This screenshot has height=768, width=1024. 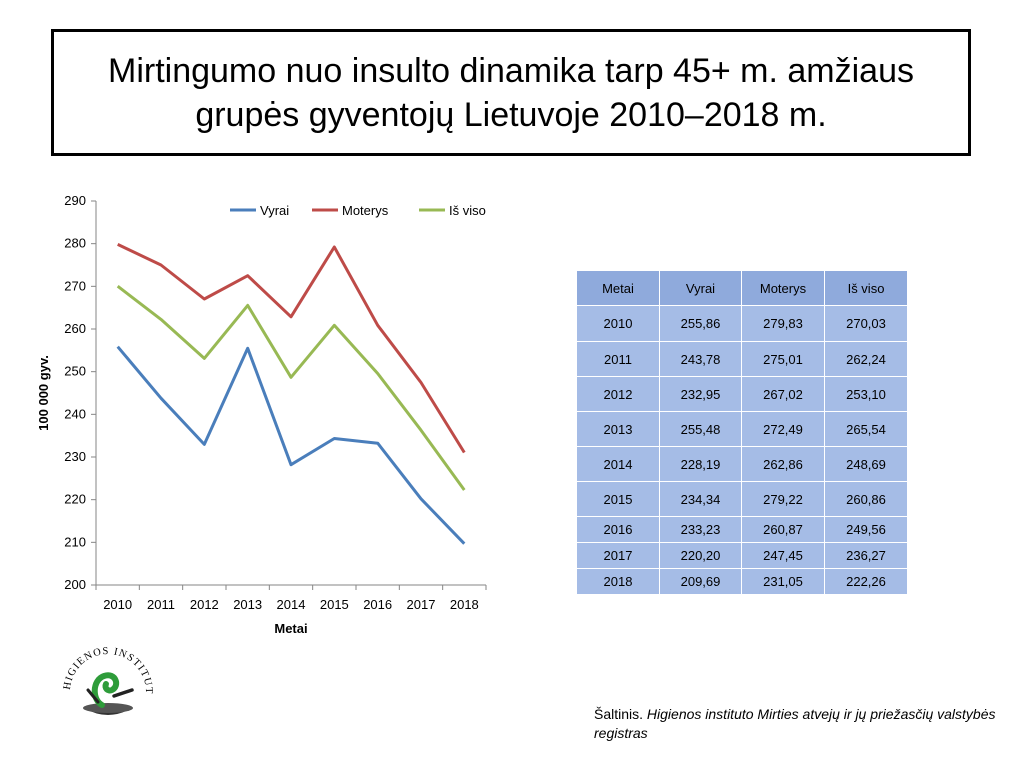 I want to click on table-cell-value: 262,24, so click(x=866, y=359).